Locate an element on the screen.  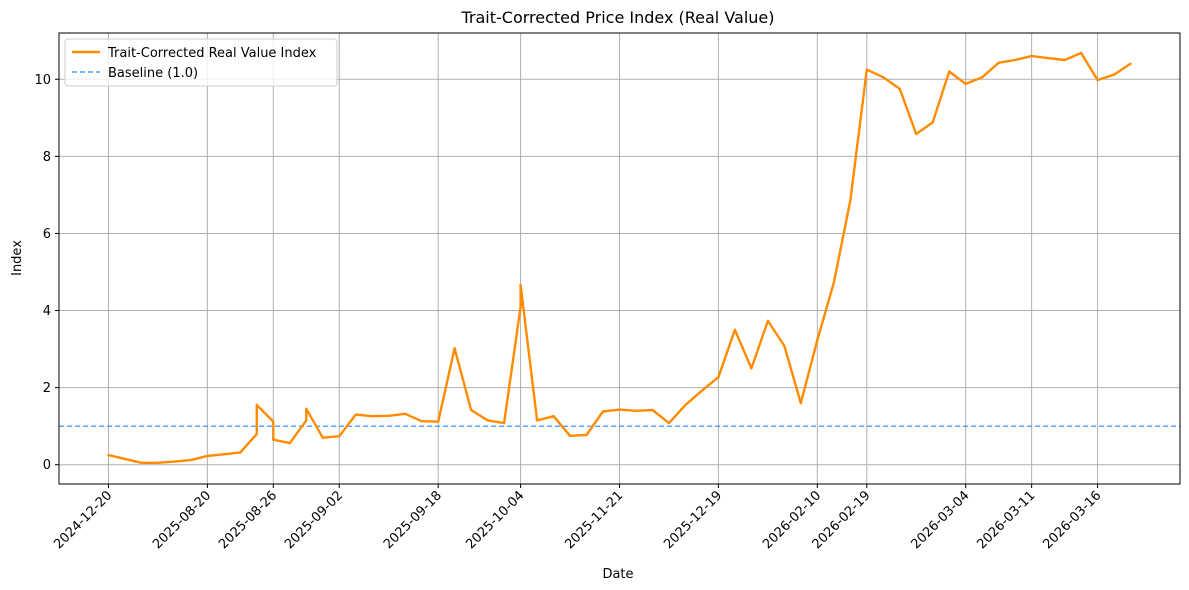
y-tick-label: 10 is located at coordinates (42, 80).